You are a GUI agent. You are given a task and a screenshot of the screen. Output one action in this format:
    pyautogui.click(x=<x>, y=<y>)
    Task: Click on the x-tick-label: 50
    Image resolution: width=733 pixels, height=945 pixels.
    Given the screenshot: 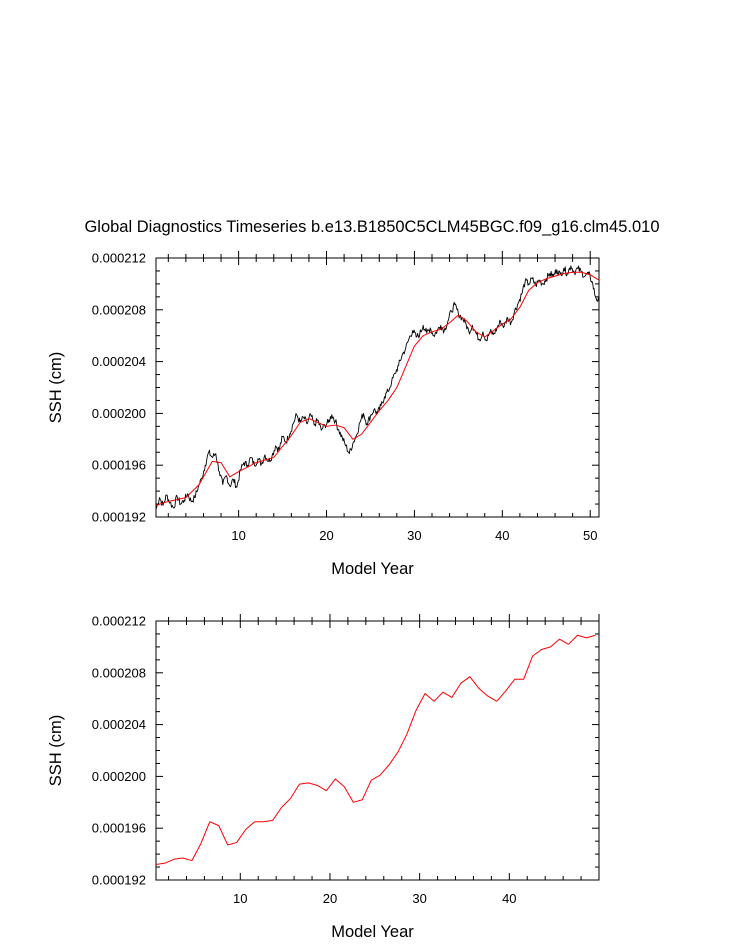 What is the action you would take?
    pyautogui.click(x=590, y=535)
    